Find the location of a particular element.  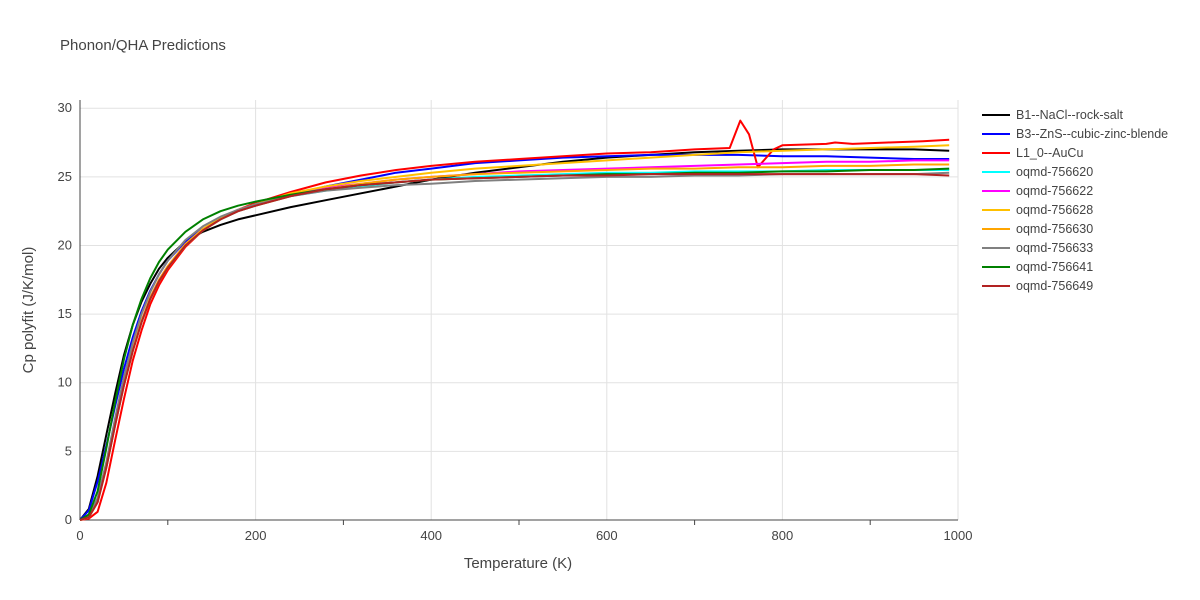

legend-label: oqmd-756649 is located at coordinates (1054, 286).